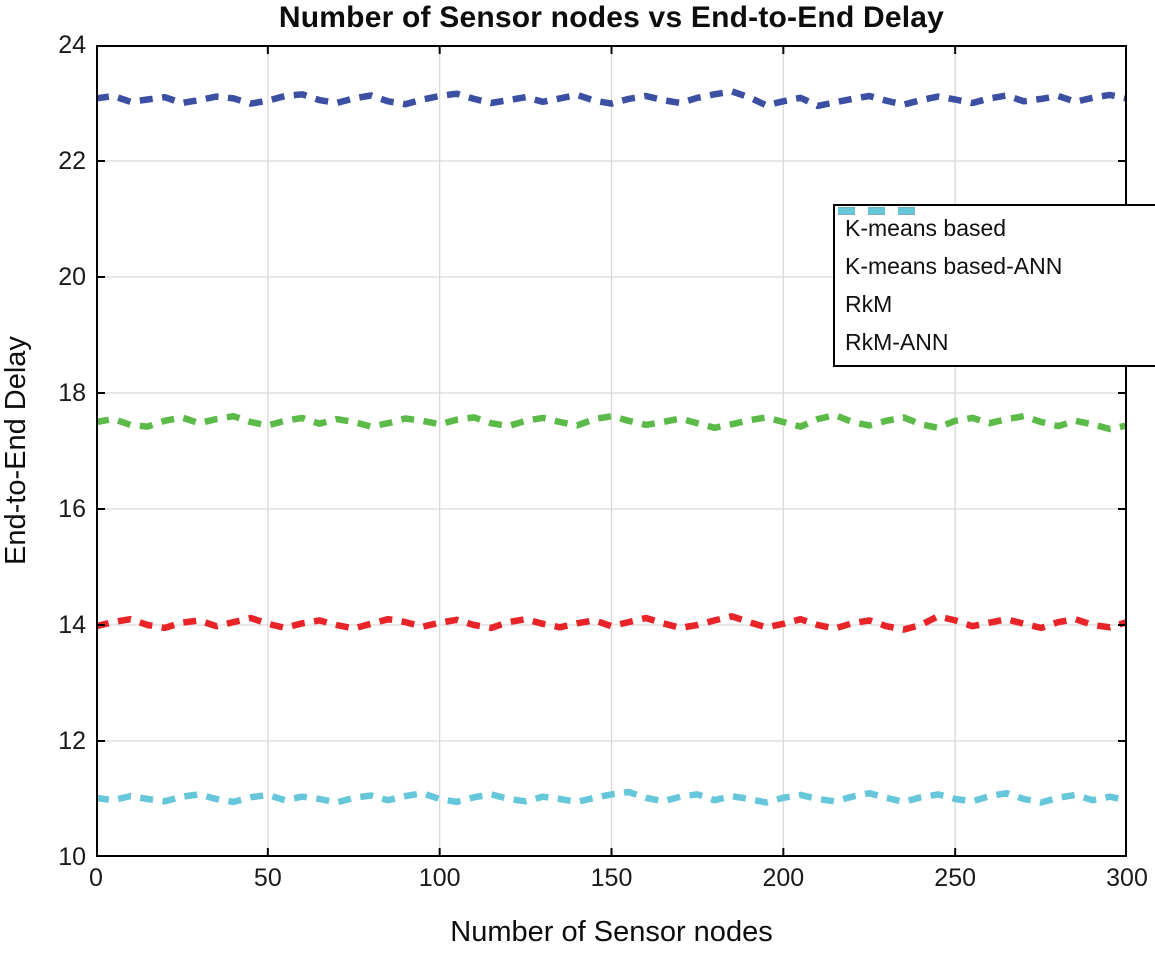  I want to click on legend-swatch-rkm-ann, so click(883, 211).